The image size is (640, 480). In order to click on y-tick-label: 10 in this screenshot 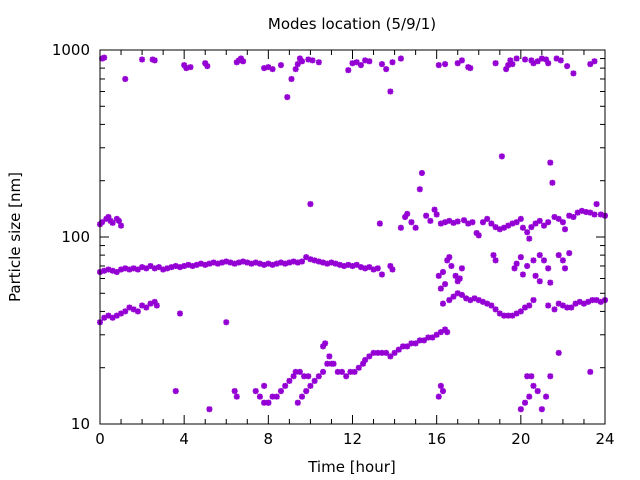, I will do `click(80, 424)`.